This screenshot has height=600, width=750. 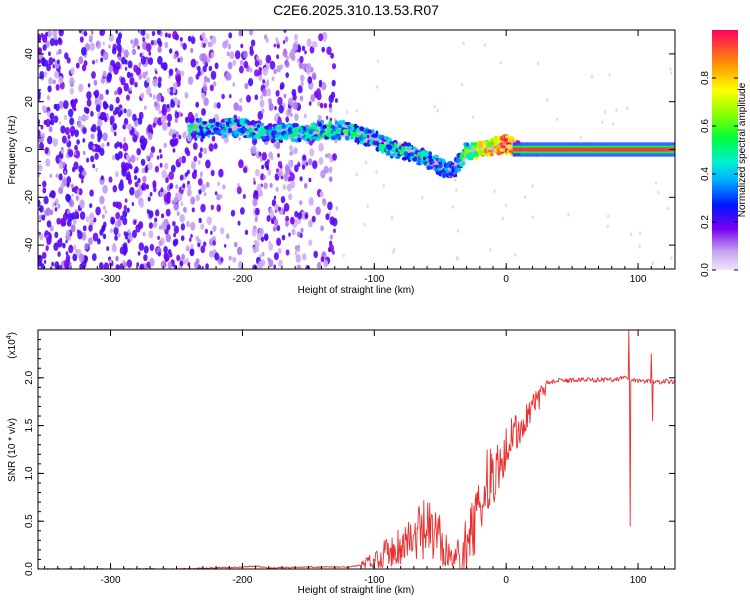 What do you see at coordinates (506, 279) in the screenshot?
I see `xtick-label: 0` at bounding box center [506, 279].